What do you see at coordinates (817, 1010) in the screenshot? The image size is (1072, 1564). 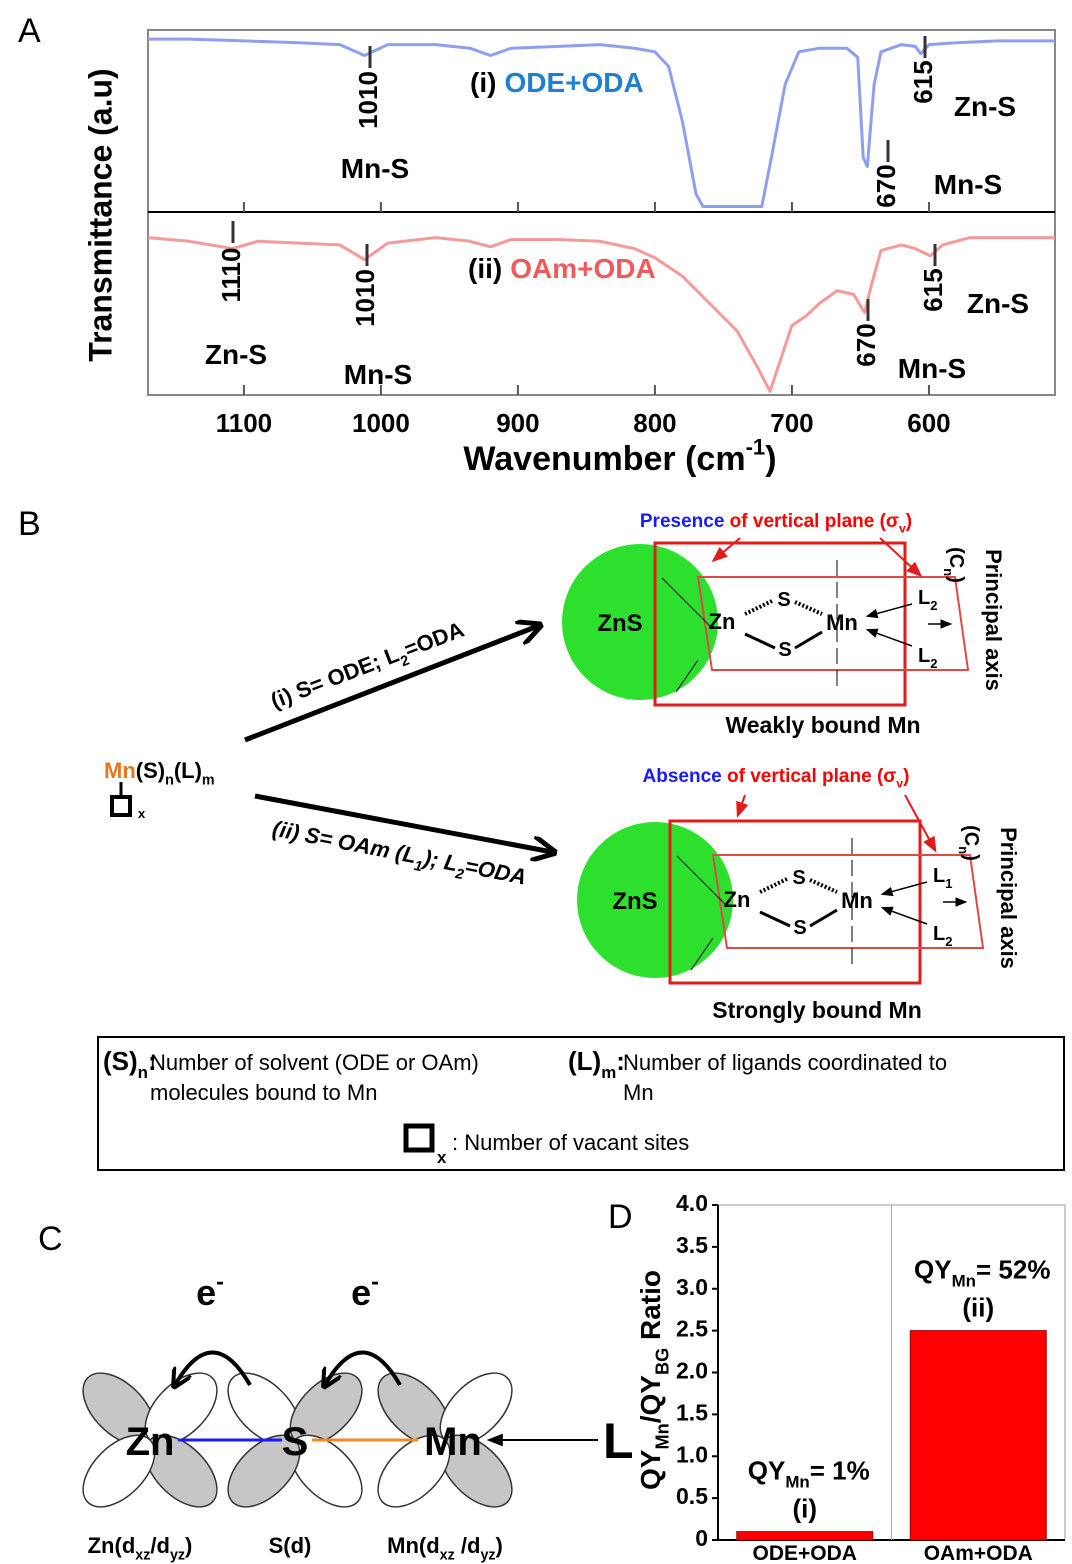 I see `complex-caption: Strongly bound Mn` at bounding box center [817, 1010].